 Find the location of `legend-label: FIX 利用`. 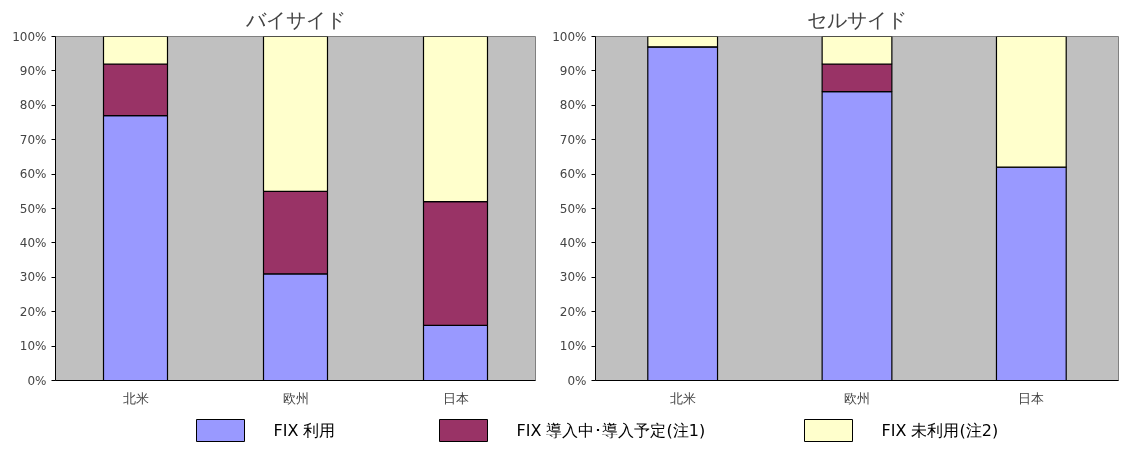

legend-label: FIX 利用 is located at coordinates (304, 430).